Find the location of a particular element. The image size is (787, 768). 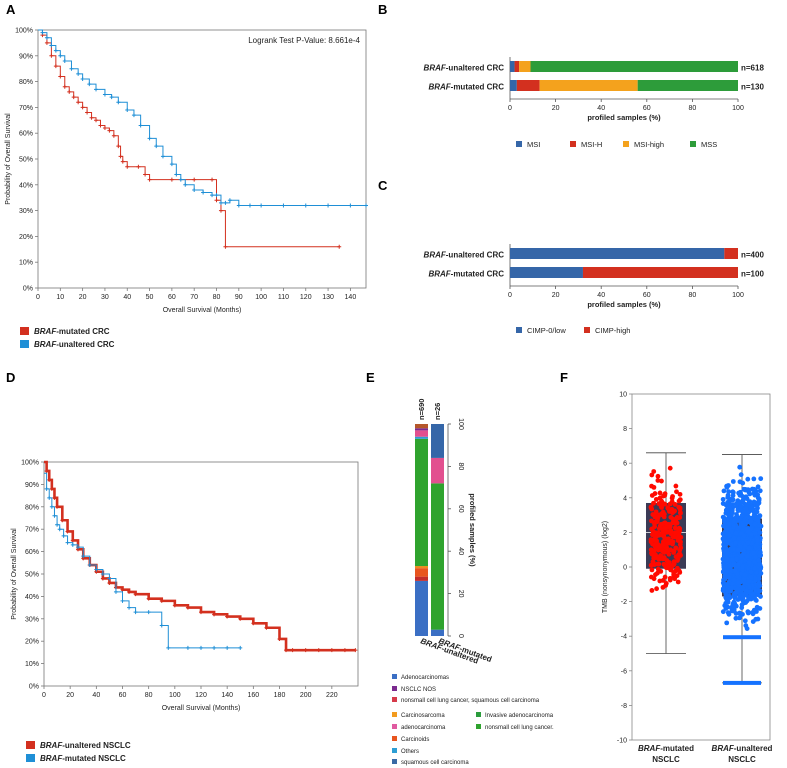

category-label-suffix: -unaltered CRC is located at coordinates (475, 255).